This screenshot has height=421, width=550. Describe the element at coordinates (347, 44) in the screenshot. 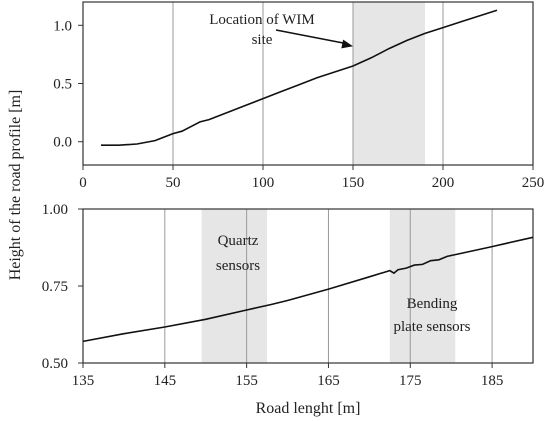

I see `top-annotation-arrow-head` at that location.